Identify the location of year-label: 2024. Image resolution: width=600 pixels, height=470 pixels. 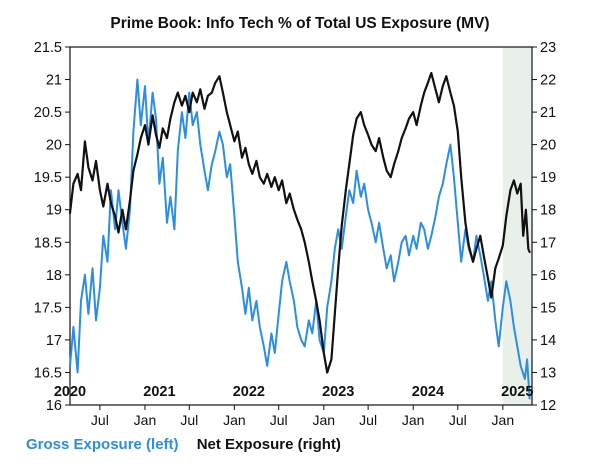
(428, 392).